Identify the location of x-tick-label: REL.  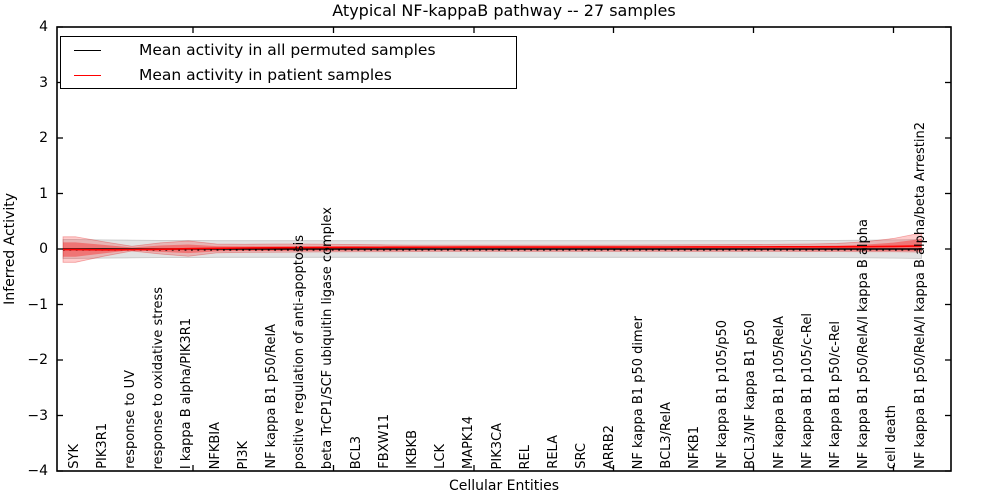
(525, 457).